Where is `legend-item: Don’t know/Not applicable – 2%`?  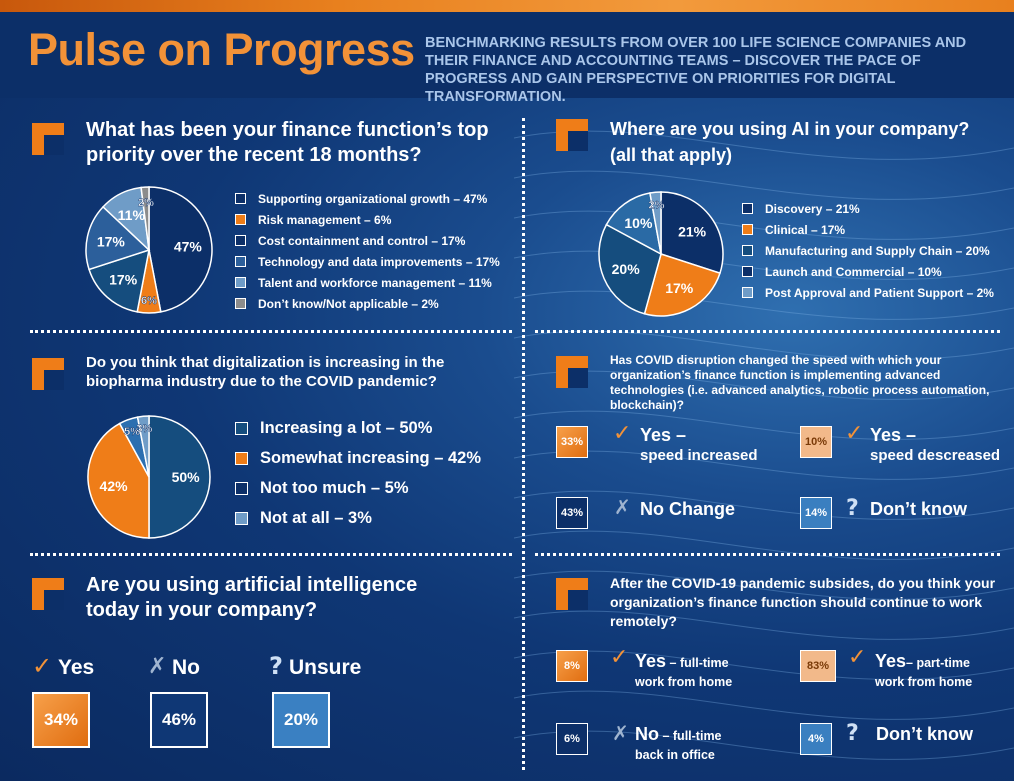
legend-item: Don’t know/Not applicable – 2% is located at coordinates (367, 303).